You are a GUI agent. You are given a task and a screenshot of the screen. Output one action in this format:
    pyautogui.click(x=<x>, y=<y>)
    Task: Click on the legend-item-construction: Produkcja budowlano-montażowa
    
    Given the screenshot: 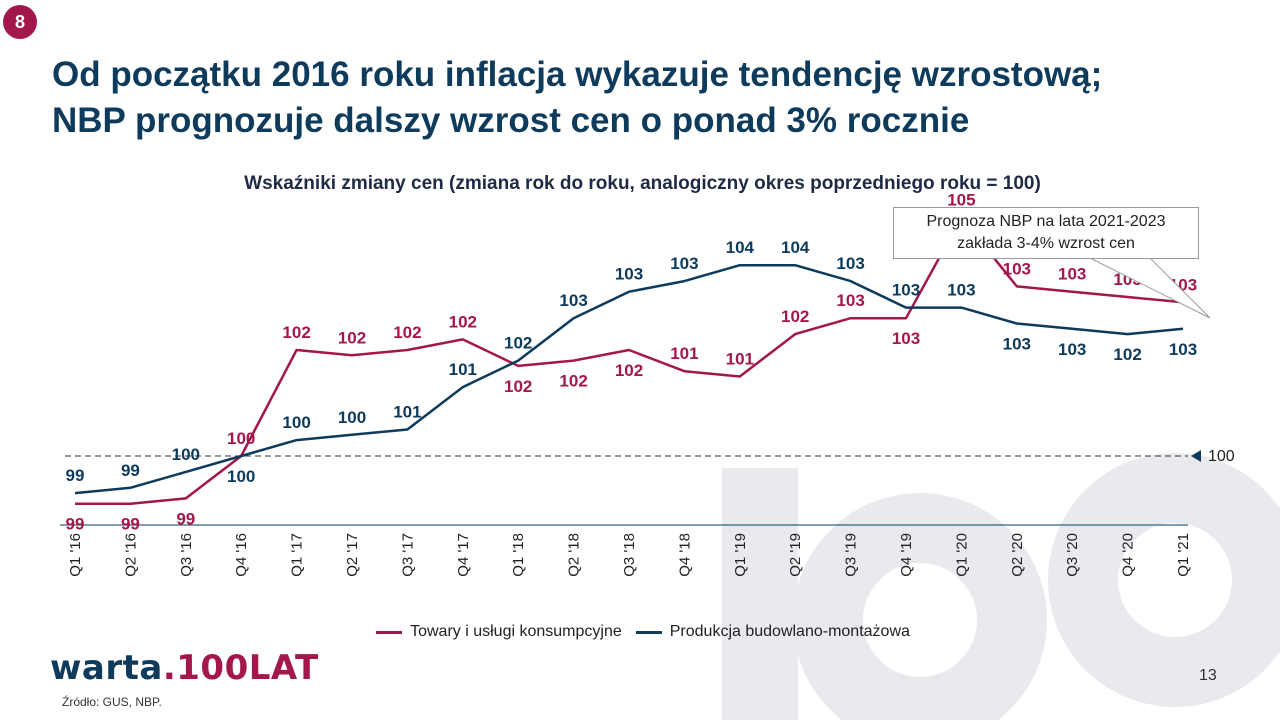 What is the action you would take?
    pyautogui.click(x=772, y=632)
    